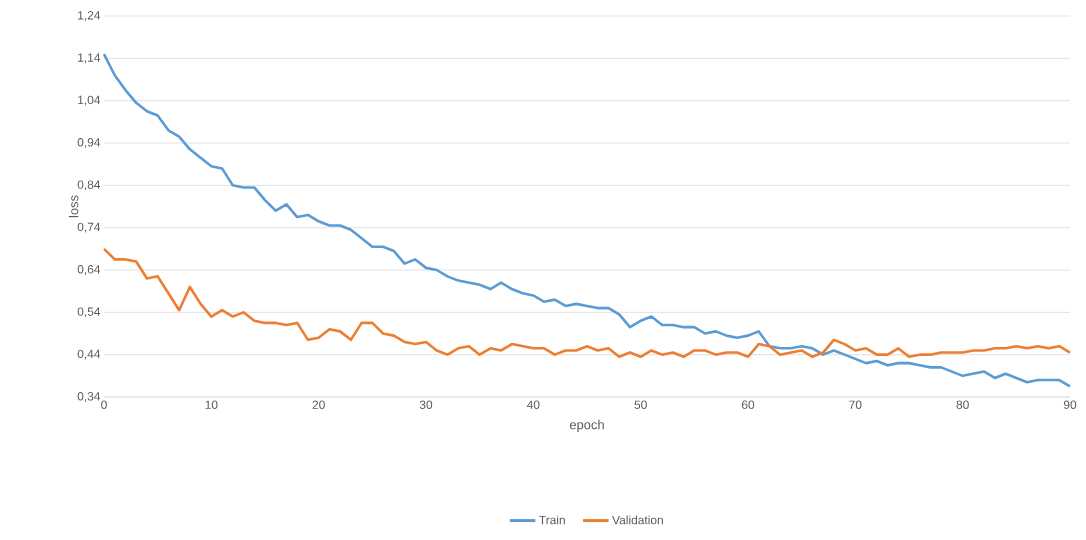  What do you see at coordinates (586, 425) in the screenshot?
I see `x-axis-title: epoch` at bounding box center [586, 425].